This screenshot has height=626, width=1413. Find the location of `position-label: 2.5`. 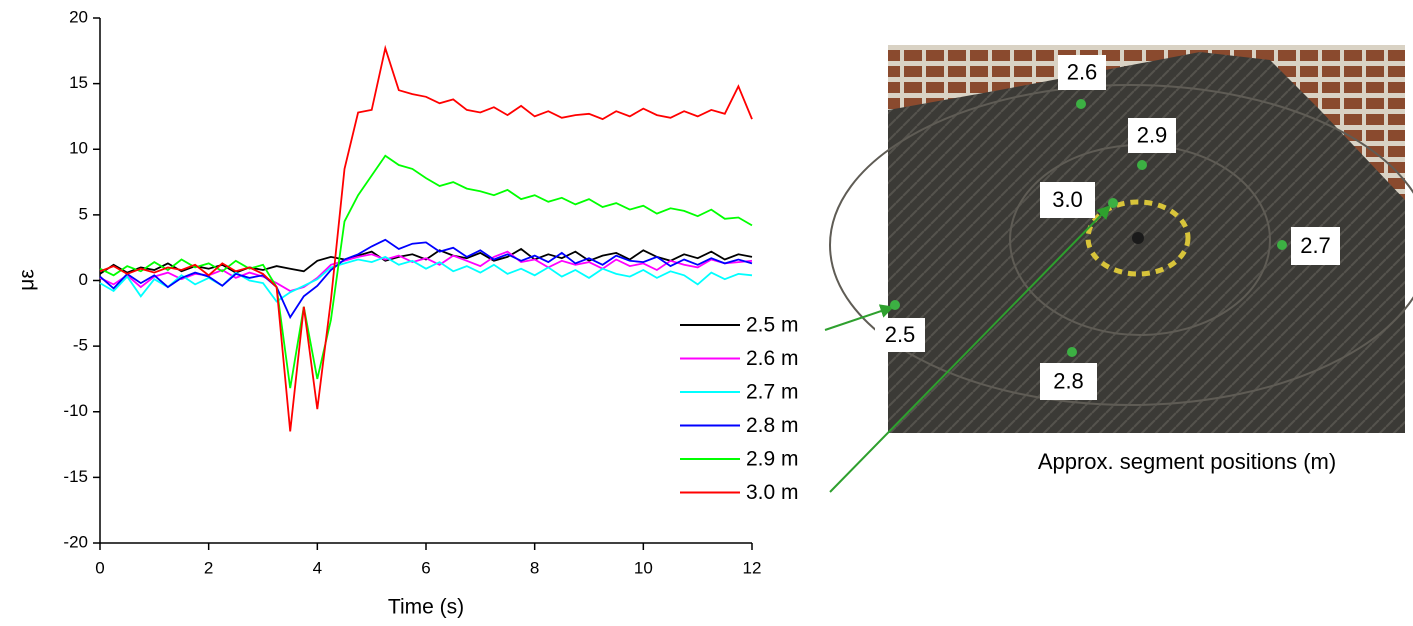

position-label: 2.5 is located at coordinates (900, 334).